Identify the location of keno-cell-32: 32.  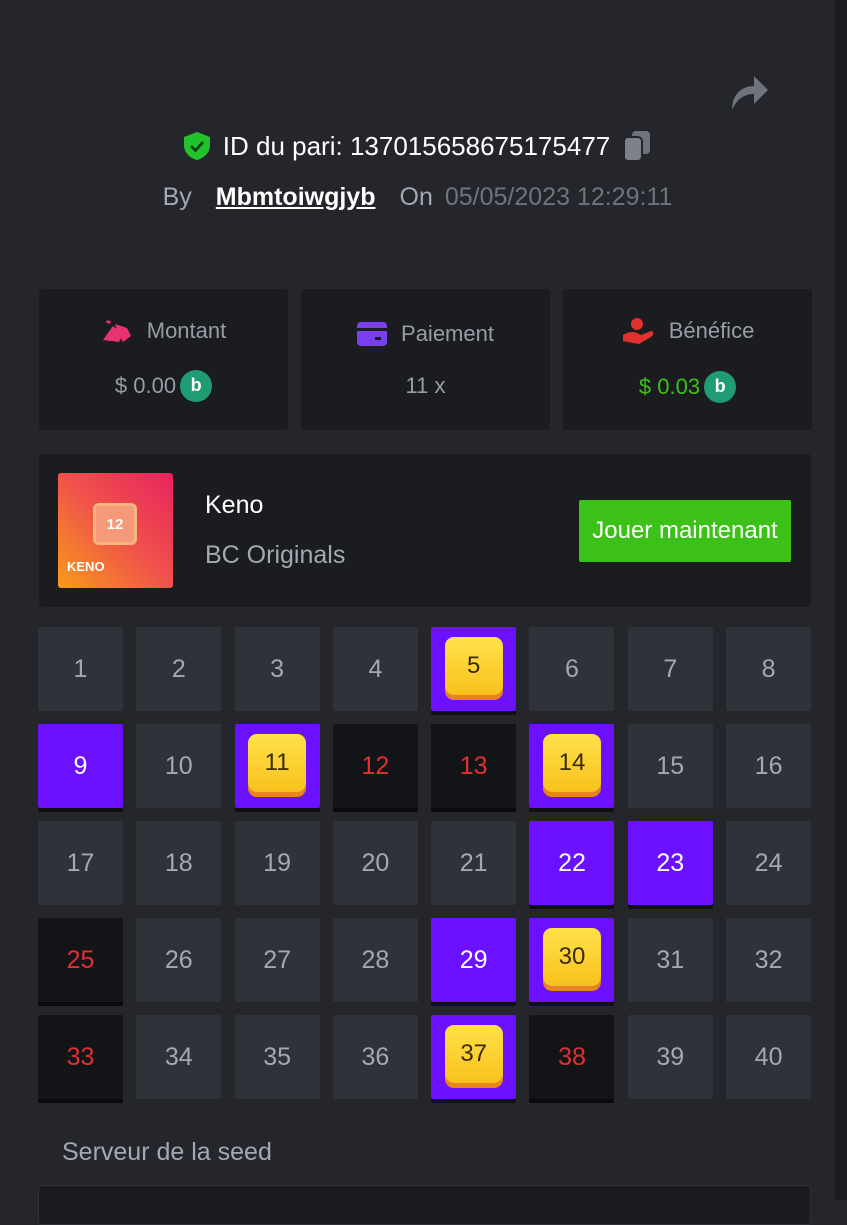
(769, 960).